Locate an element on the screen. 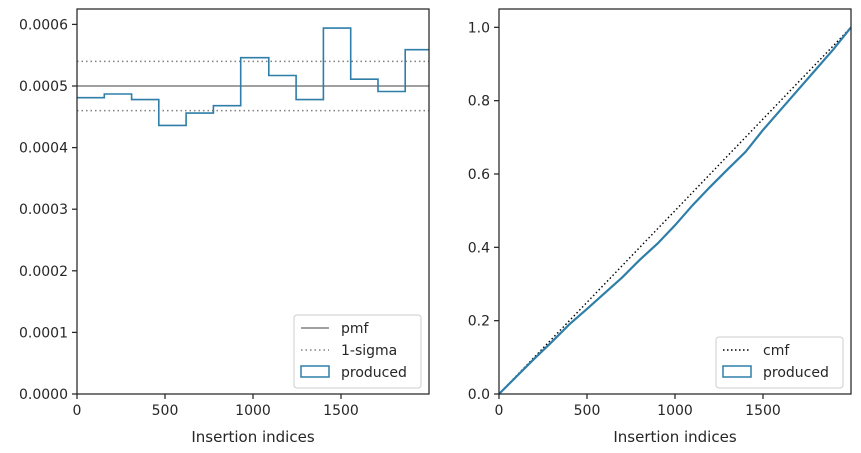 This screenshot has height=453, width=861. cmf-y-tick-label: 0.8 is located at coordinates (479, 102).